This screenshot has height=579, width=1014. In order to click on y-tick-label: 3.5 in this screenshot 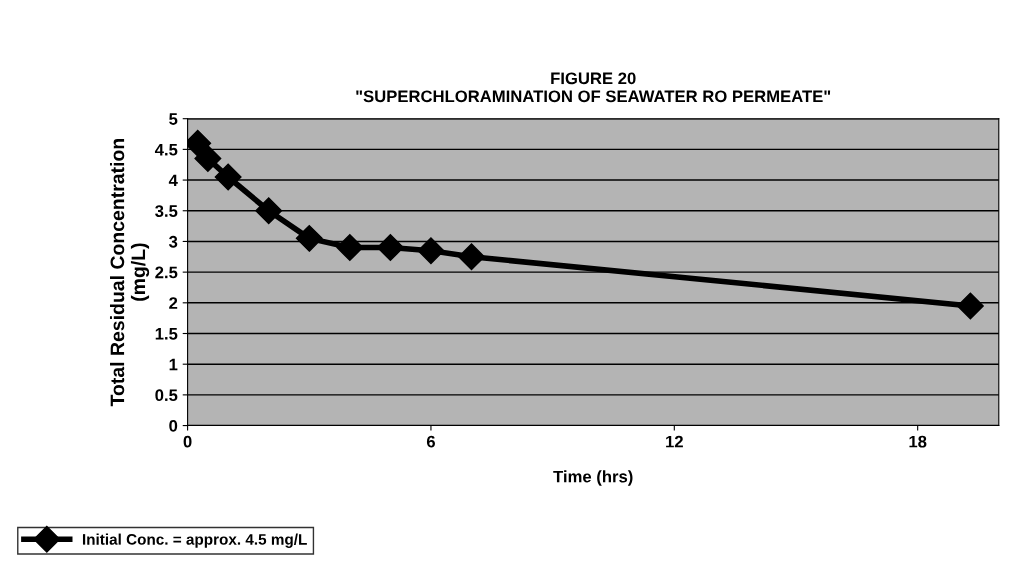, I will do `click(166, 211)`.